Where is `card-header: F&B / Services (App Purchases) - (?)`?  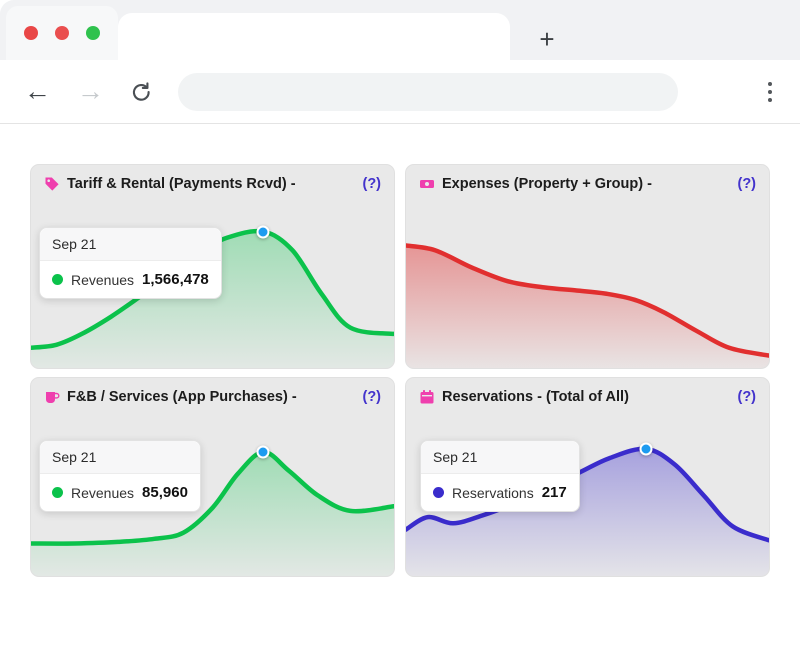
card-header: F&B / Services (App Purchases) - (?) is located at coordinates (212, 391).